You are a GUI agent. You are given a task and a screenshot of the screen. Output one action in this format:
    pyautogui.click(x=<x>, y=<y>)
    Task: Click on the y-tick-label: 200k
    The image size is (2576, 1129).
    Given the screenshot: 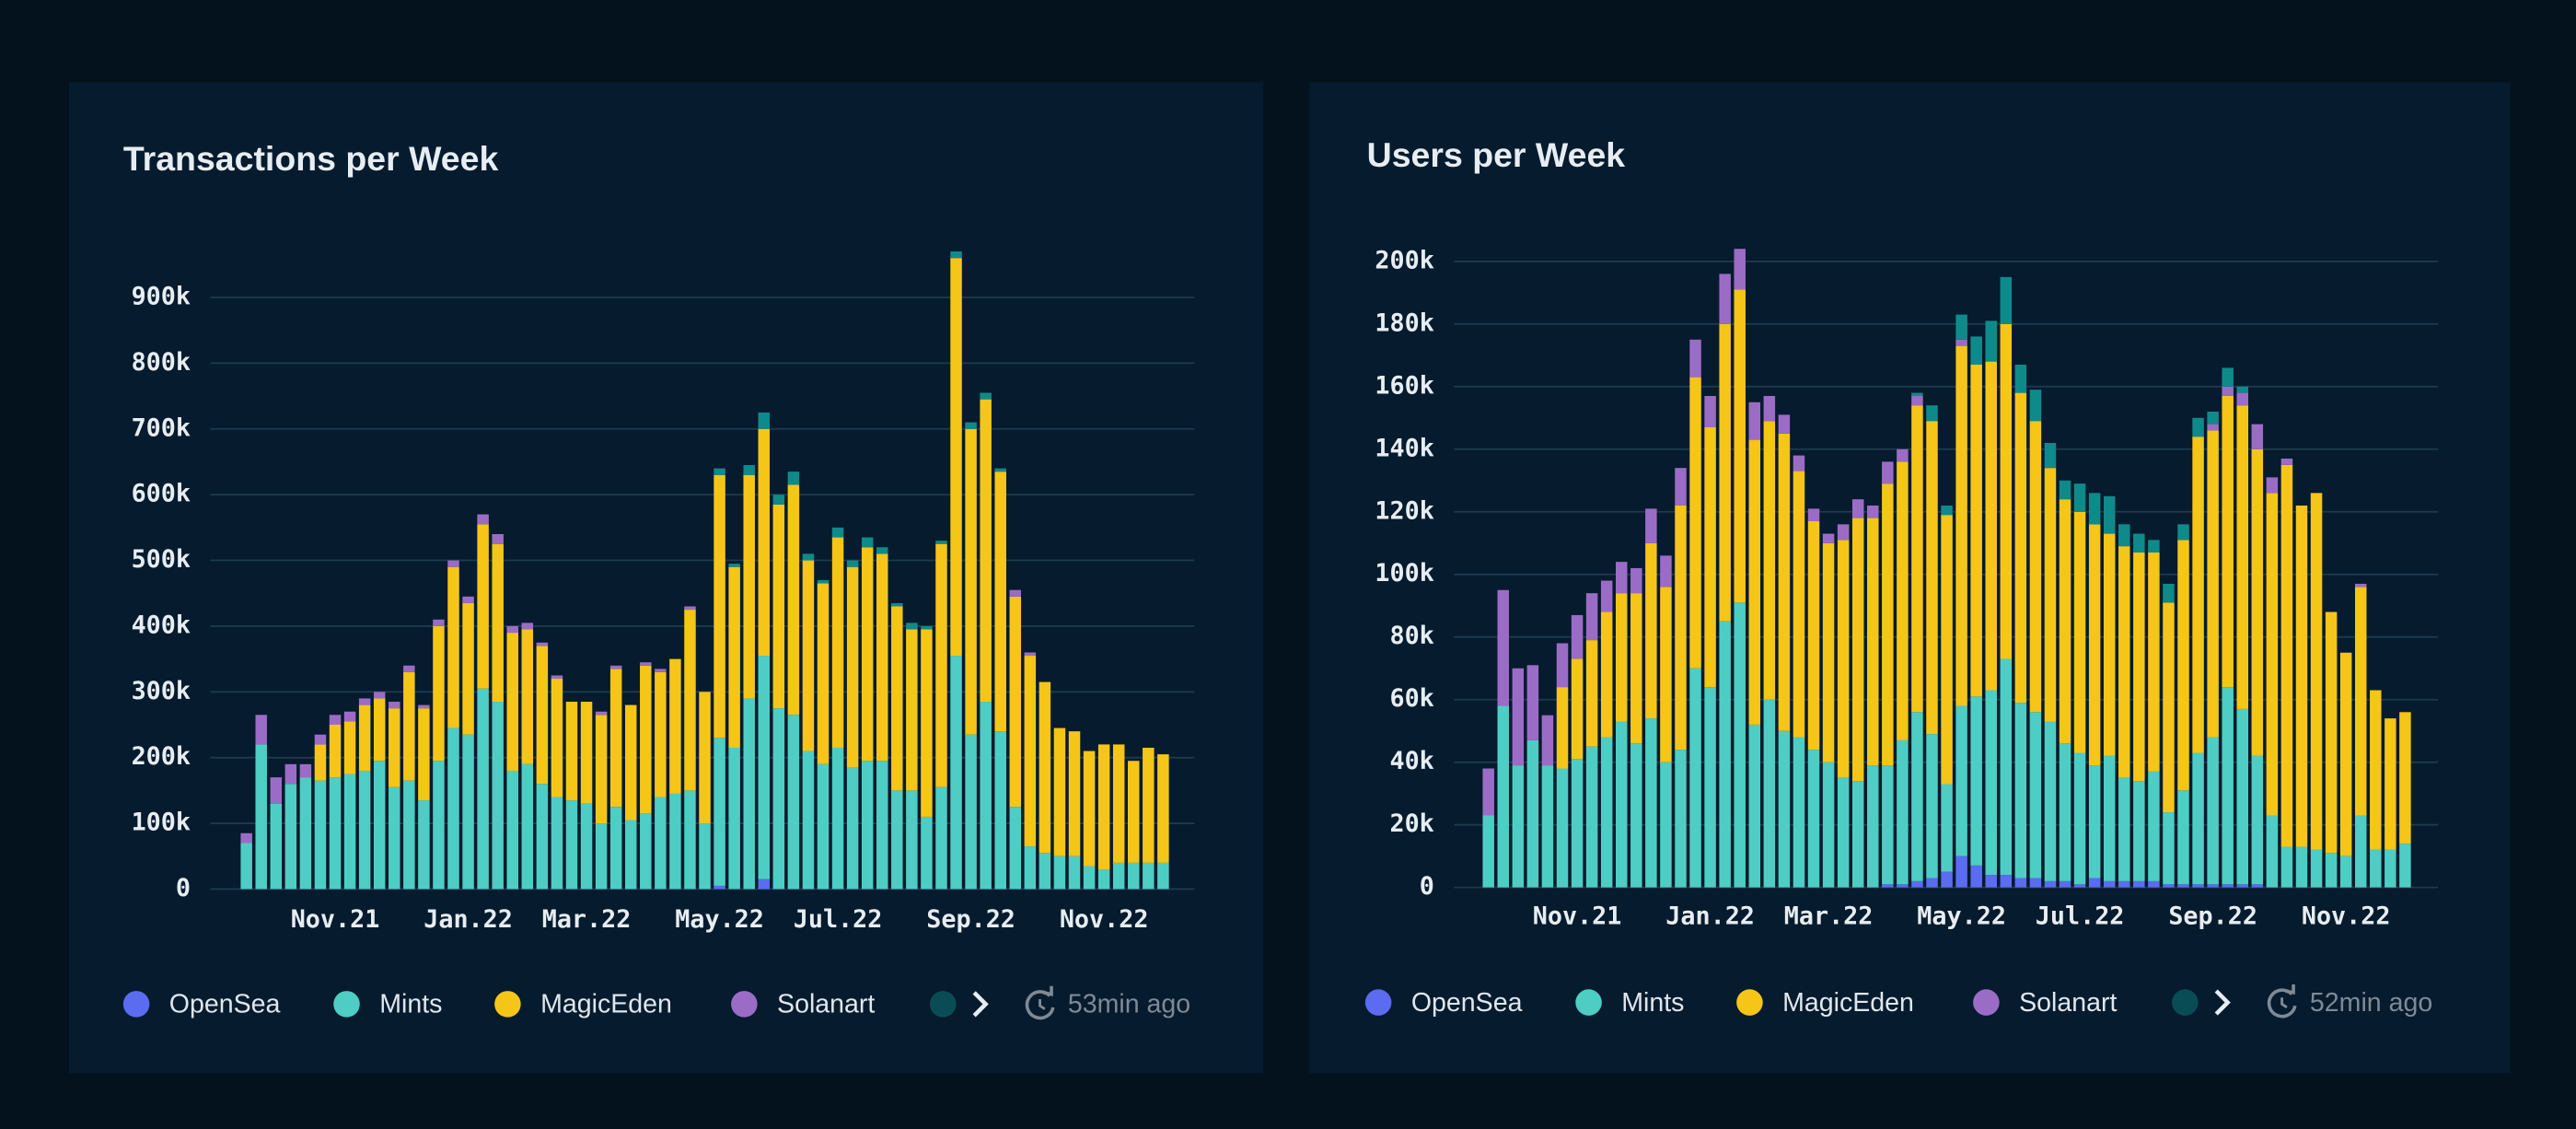 What is the action you would take?
    pyautogui.click(x=1404, y=260)
    